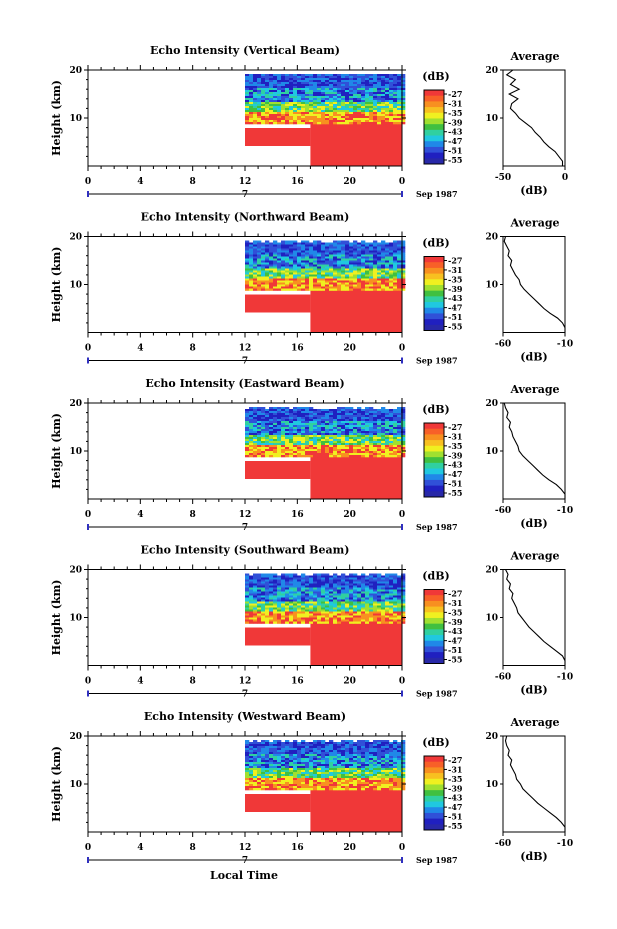  What do you see at coordinates (455, 660) in the screenshot?
I see `colorbar-tick-label: -55` at bounding box center [455, 660].